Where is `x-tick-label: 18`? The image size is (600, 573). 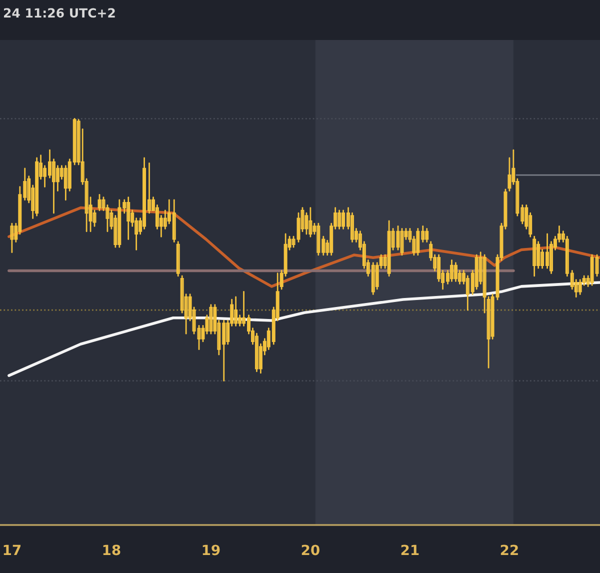 x-tick-label: 18 is located at coordinates (111, 550).